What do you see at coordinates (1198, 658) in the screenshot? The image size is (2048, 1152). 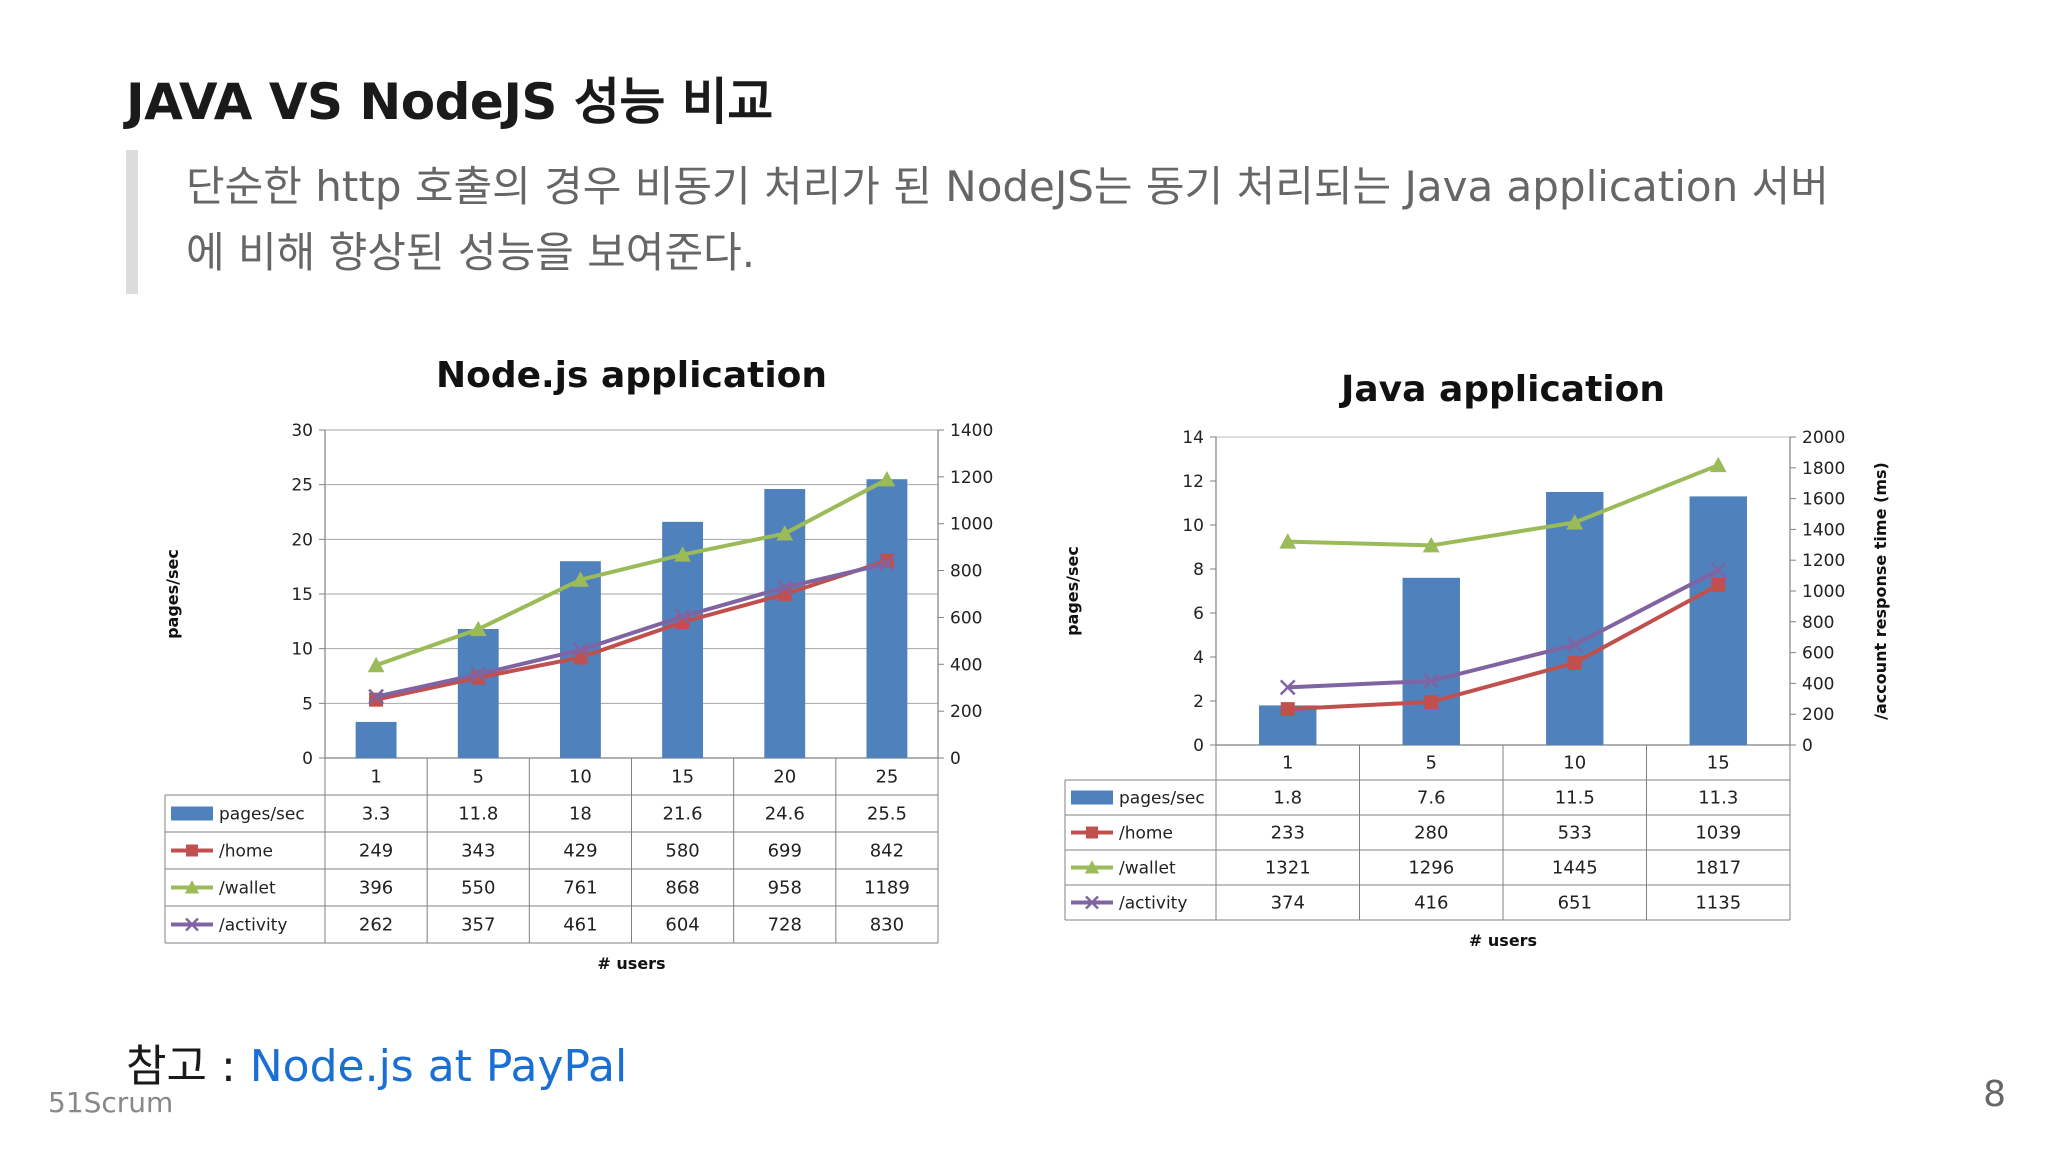 I see `y-tick-label: 4` at bounding box center [1198, 658].